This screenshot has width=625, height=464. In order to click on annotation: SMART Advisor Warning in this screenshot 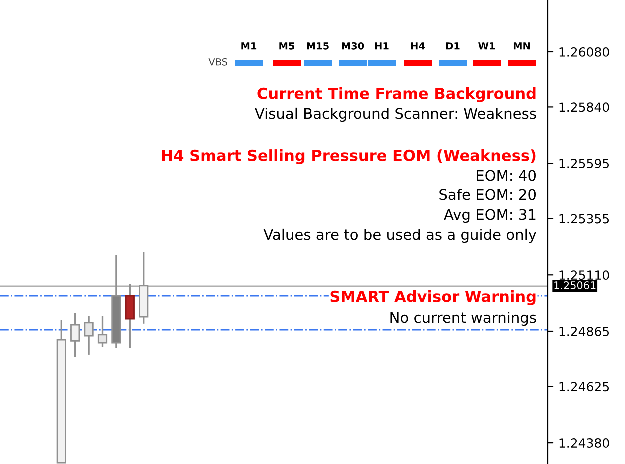, I will do `click(433, 298)`.